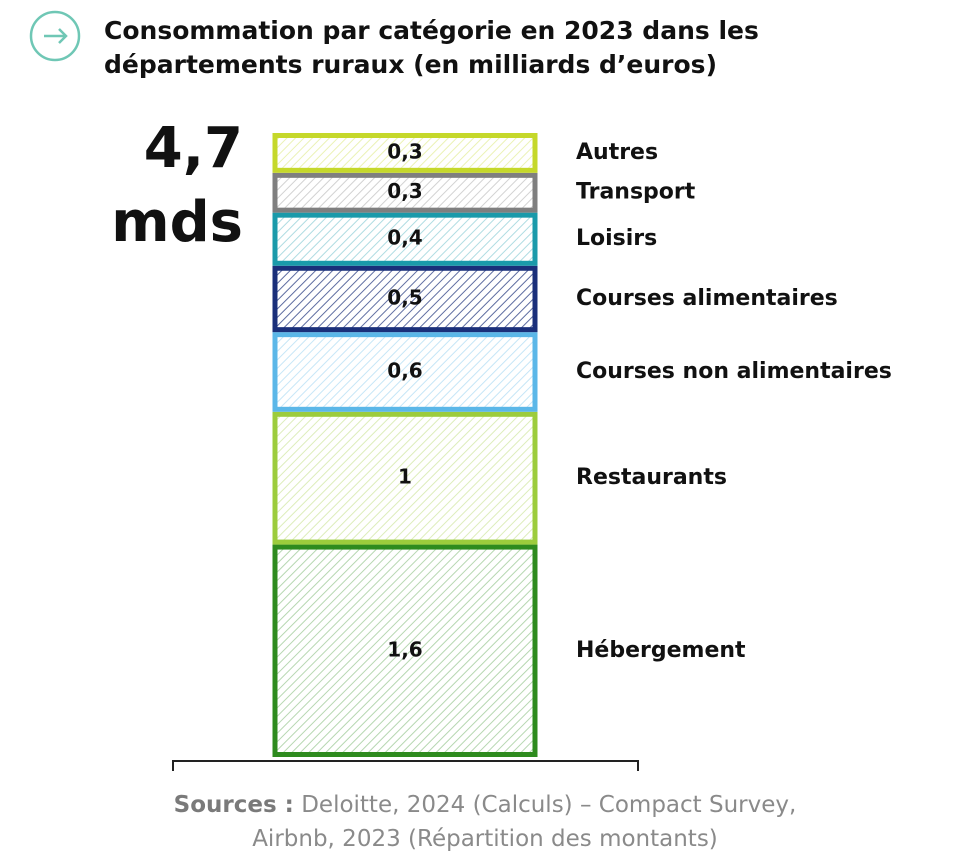 This screenshot has height=860, width=961. What do you see at coordinates (233, 805) in the screenshot?
I see `source-label: Sources :` at bounding box center [233, 805].